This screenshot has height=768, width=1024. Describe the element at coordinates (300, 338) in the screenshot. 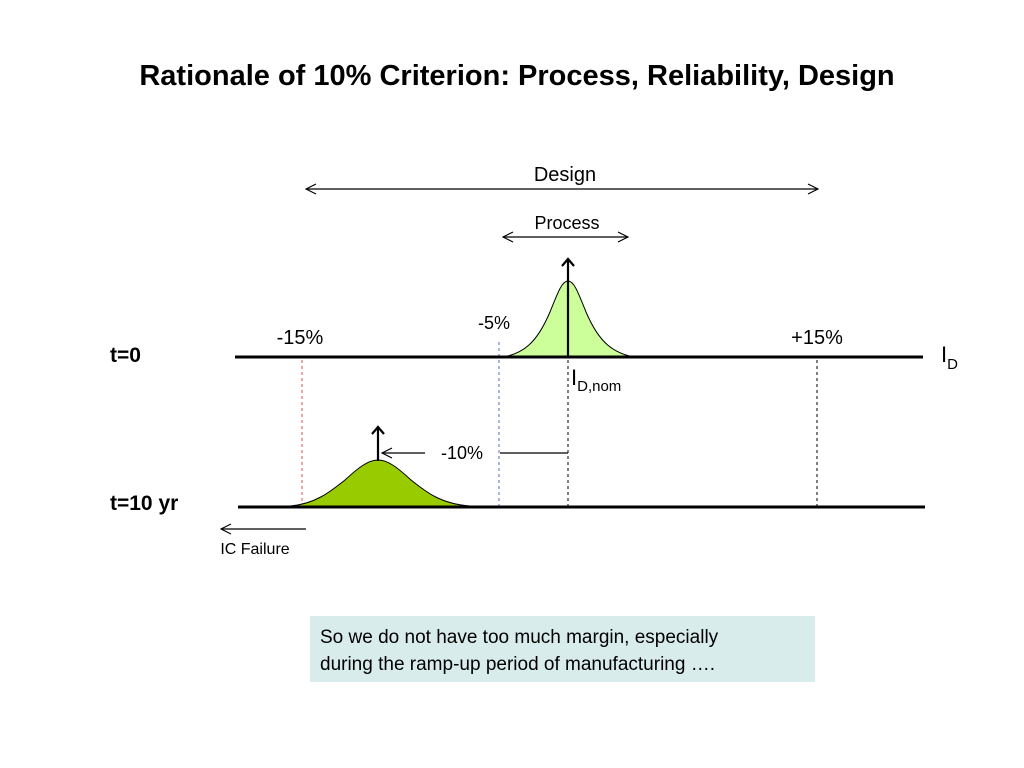

I see `minus15-label: -15%` at that location.